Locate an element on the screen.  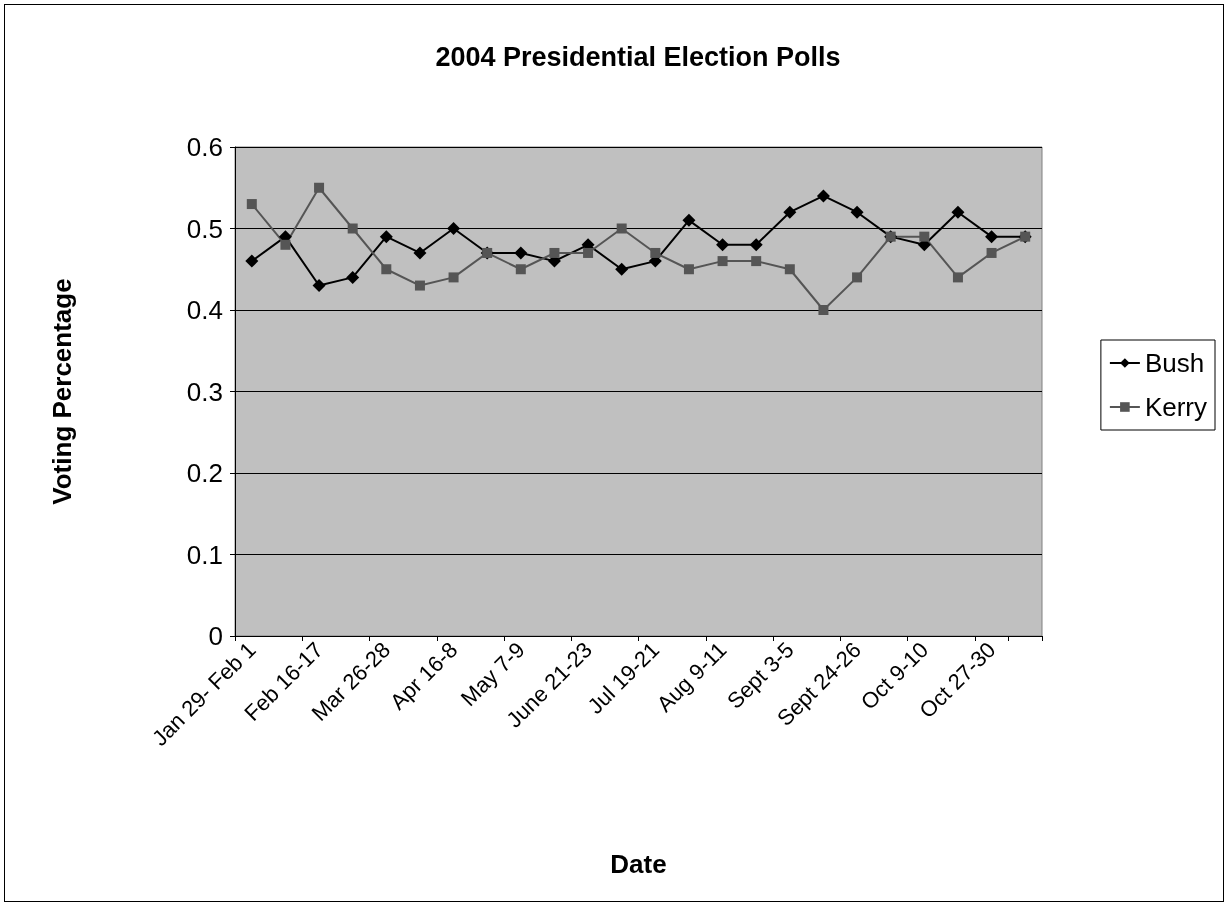
y-tick-label: 0.4 is located at coordinates (204, 310).